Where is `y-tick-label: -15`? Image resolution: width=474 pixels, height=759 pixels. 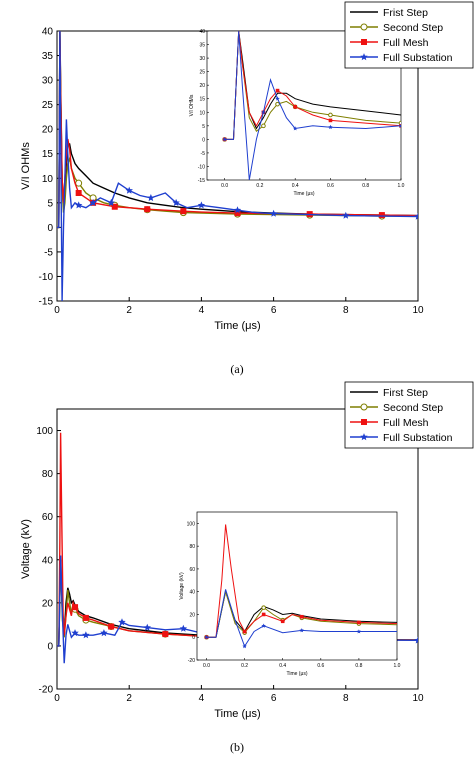
y-tick-label: -15 is located at coordinates (46, 302).